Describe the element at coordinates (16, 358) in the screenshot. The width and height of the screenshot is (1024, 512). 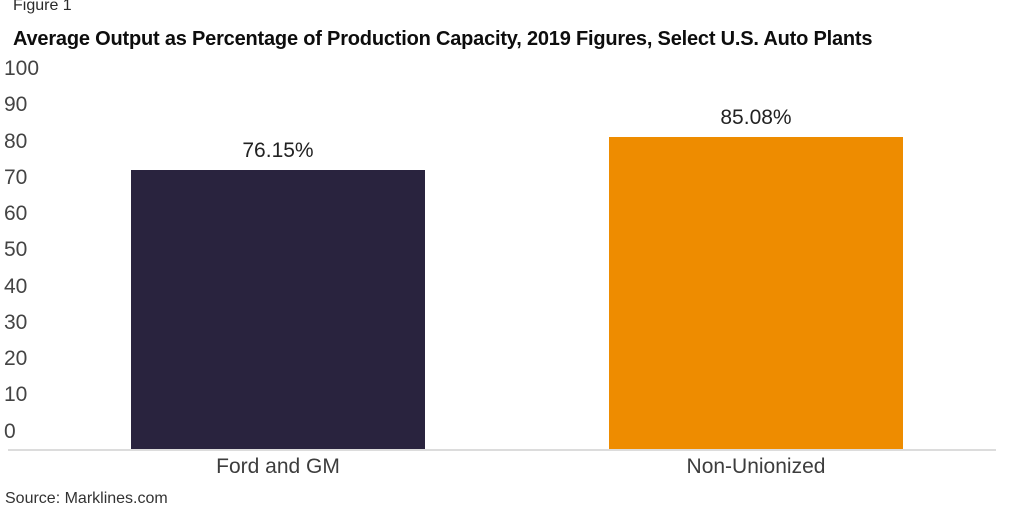
I see `y-tick-label-20: 20` at that location.